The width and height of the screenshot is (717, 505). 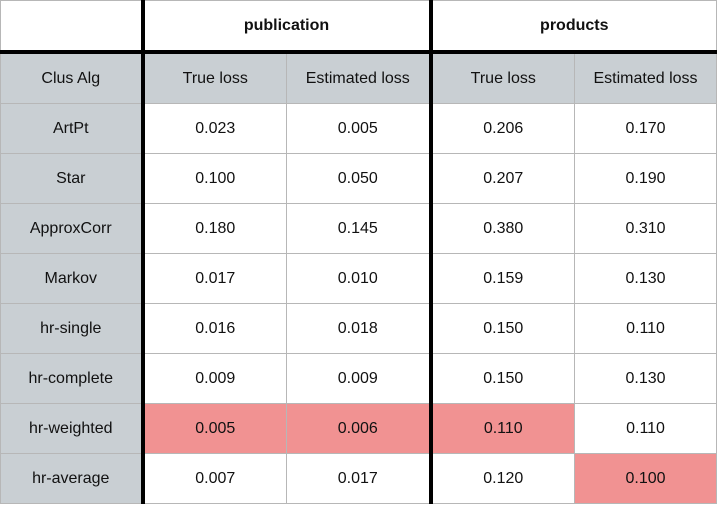 I want to click on group-header-row: publication products, so click(x=358, y=27).